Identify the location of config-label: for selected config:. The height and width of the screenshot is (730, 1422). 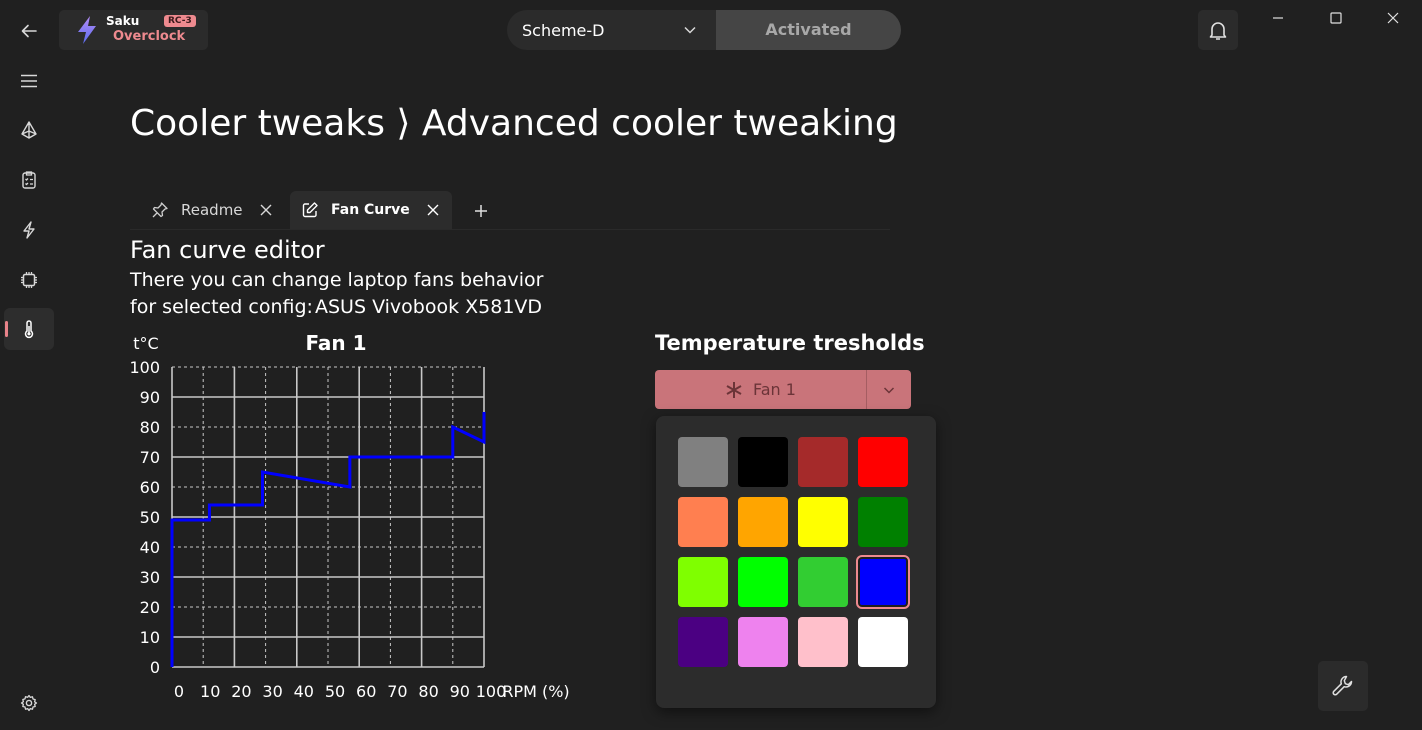
(221, 307).